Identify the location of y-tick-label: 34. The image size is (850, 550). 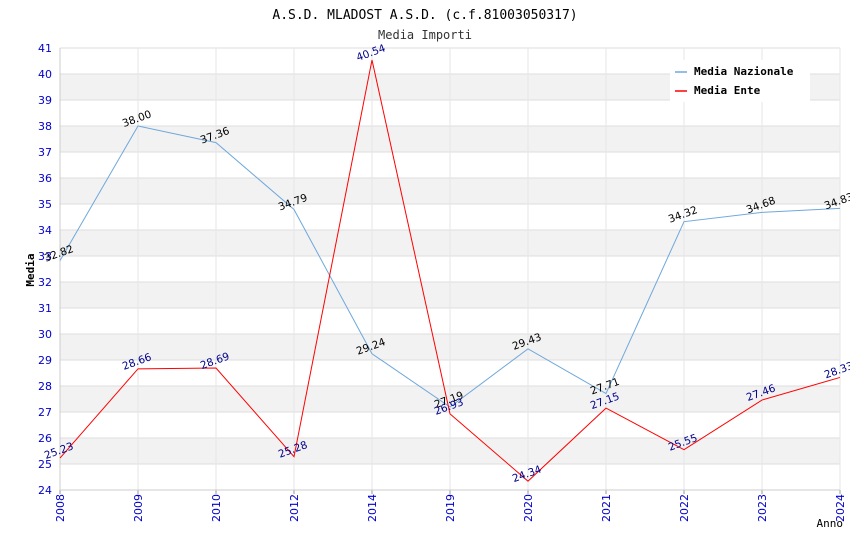
(45, 230).